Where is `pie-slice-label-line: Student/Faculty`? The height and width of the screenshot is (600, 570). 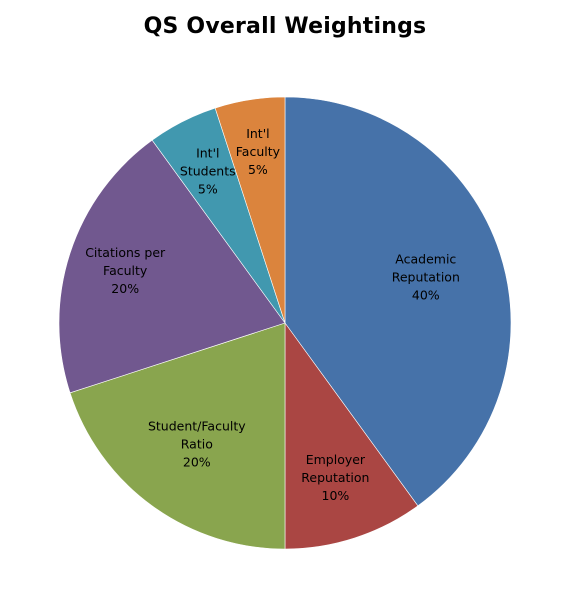
pie-slice-label-line: Student/Faculty is located at coordinates (197, 425).